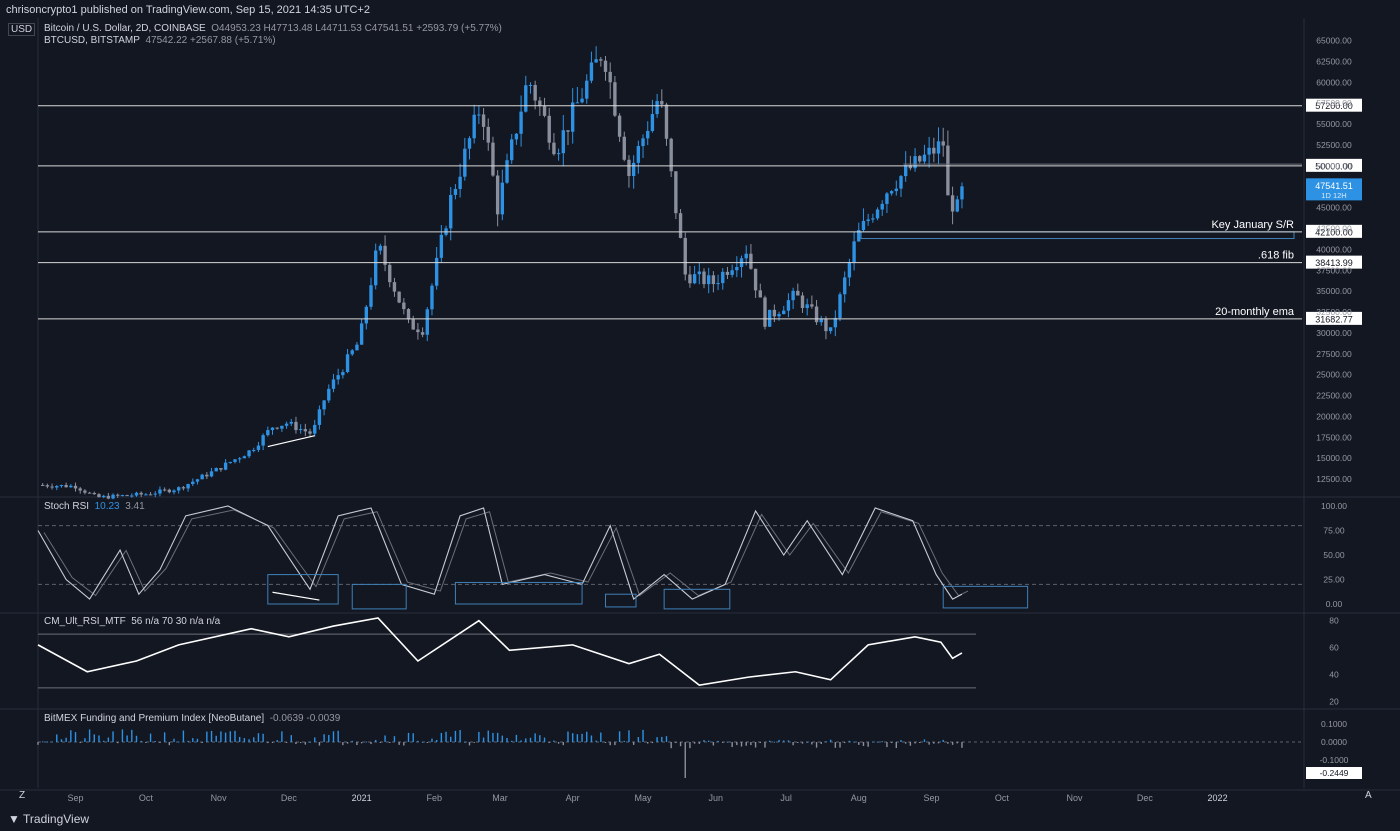  What do you see at coordinates (506, 553) in the screenshot?
I see `stoch-d-line` at bounding box center [506, 553].